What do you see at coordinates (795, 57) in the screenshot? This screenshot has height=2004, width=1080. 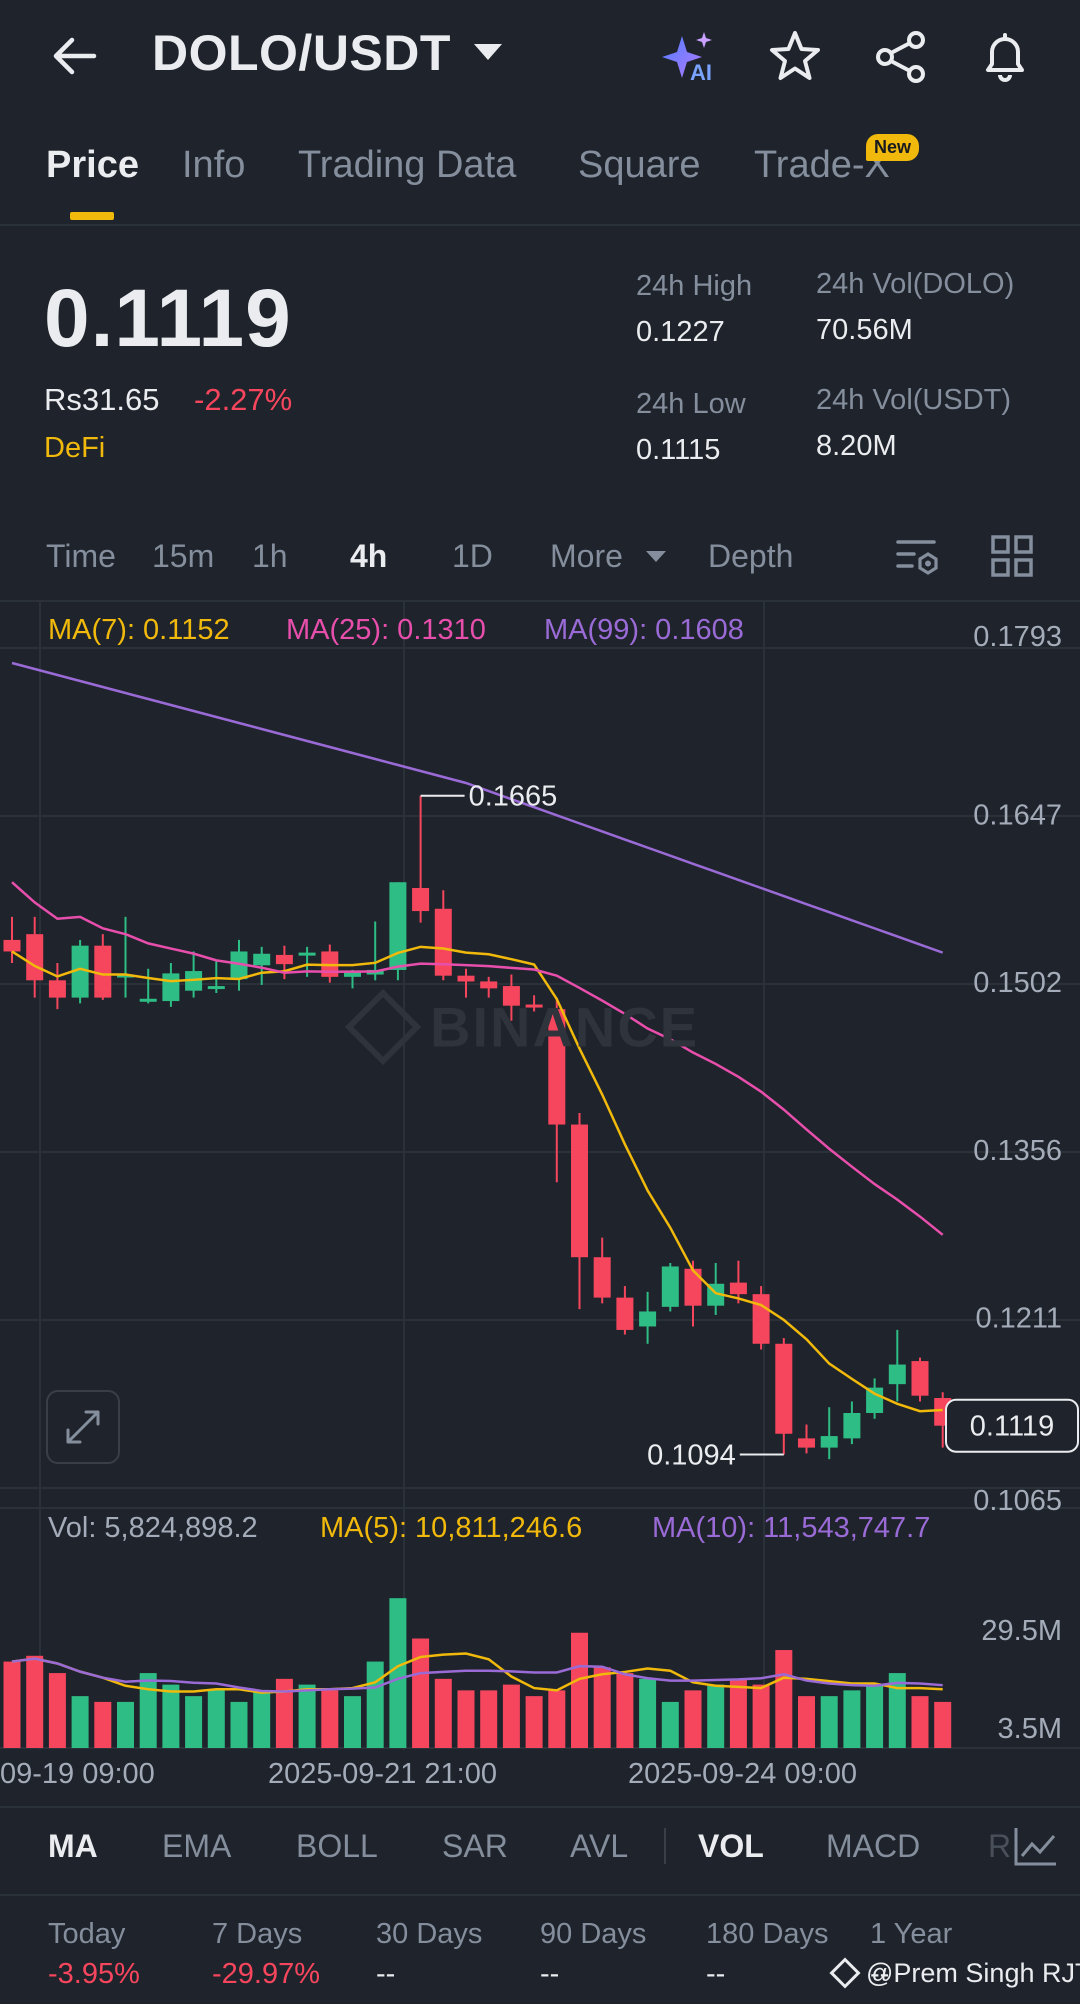 I see `star-icon` at bounding box center [795, 57].